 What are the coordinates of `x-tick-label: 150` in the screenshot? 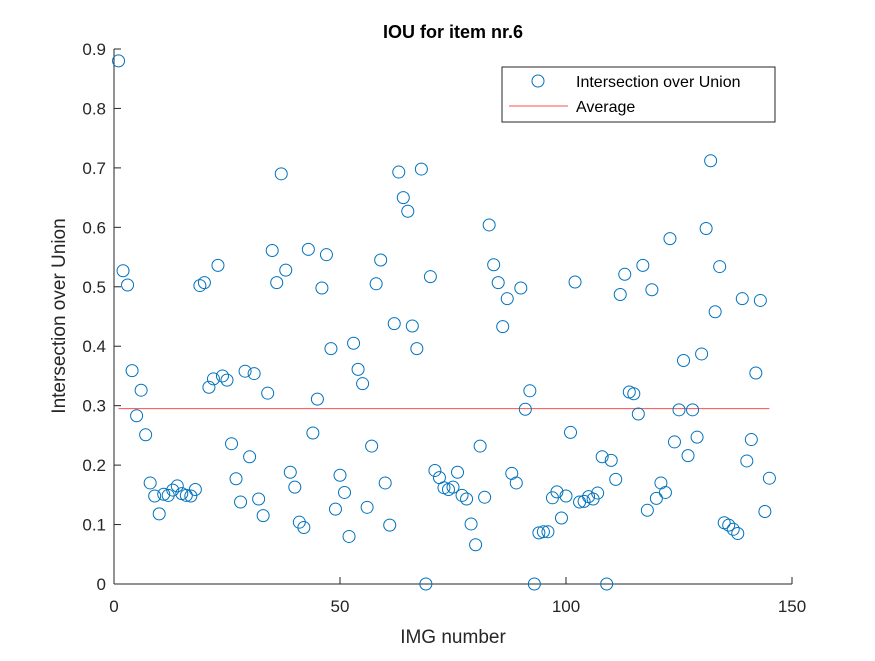 It's located at (792, 606).